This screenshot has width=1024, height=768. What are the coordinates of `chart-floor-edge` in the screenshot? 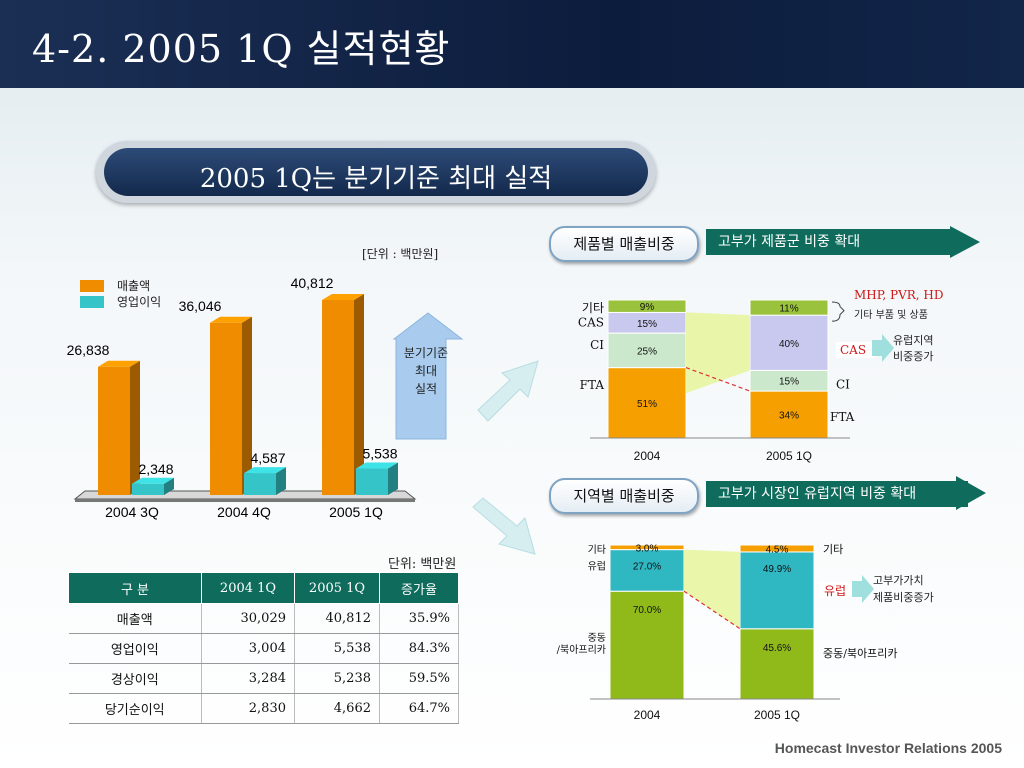 It's located at (245, 500).